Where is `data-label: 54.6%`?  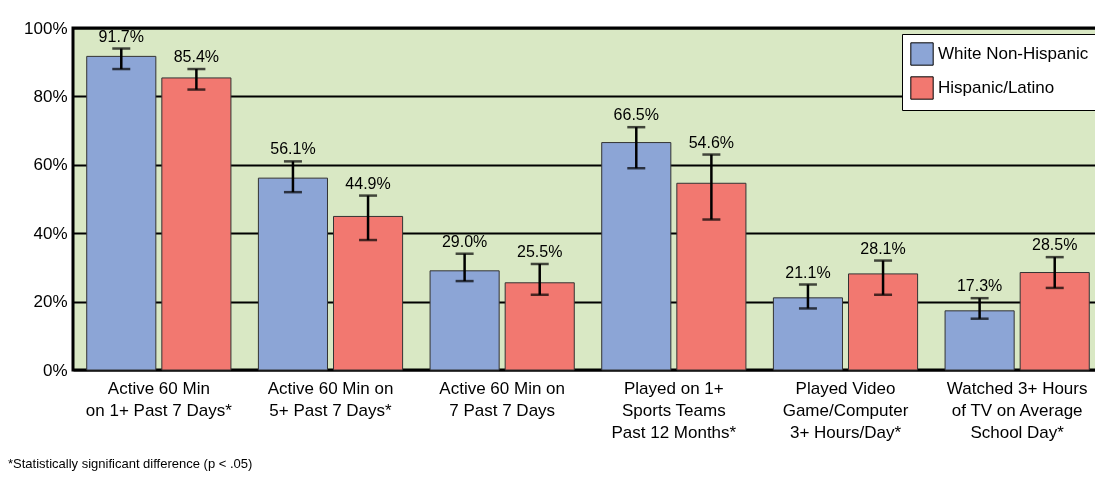
data-label: 54.6% is located at coordinates (711, 142).